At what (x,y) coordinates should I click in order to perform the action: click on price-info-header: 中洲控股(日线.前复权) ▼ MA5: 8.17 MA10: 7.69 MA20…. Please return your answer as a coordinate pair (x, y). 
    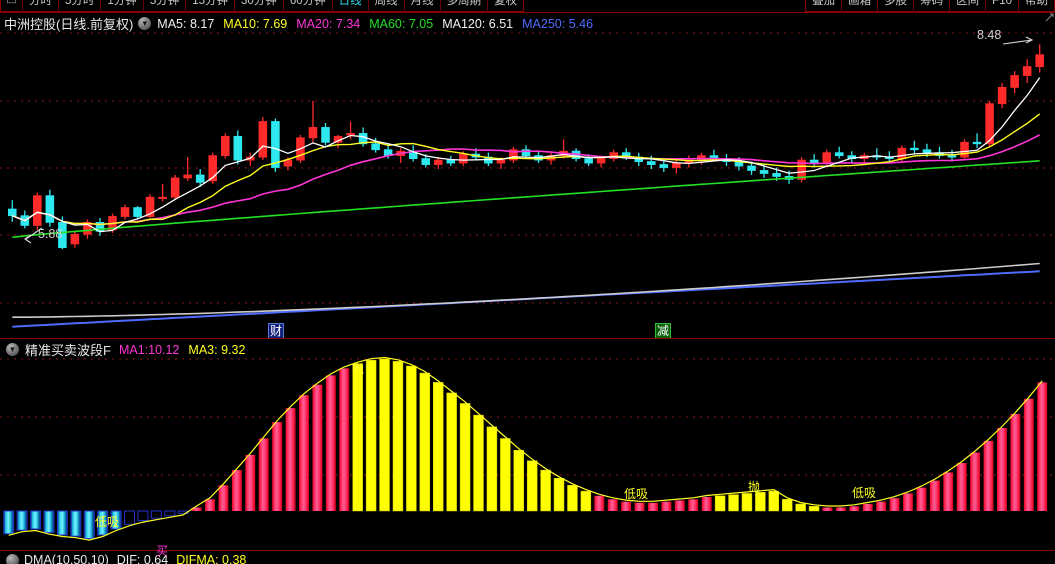
    Looking at the image, I should click on (303, 24).